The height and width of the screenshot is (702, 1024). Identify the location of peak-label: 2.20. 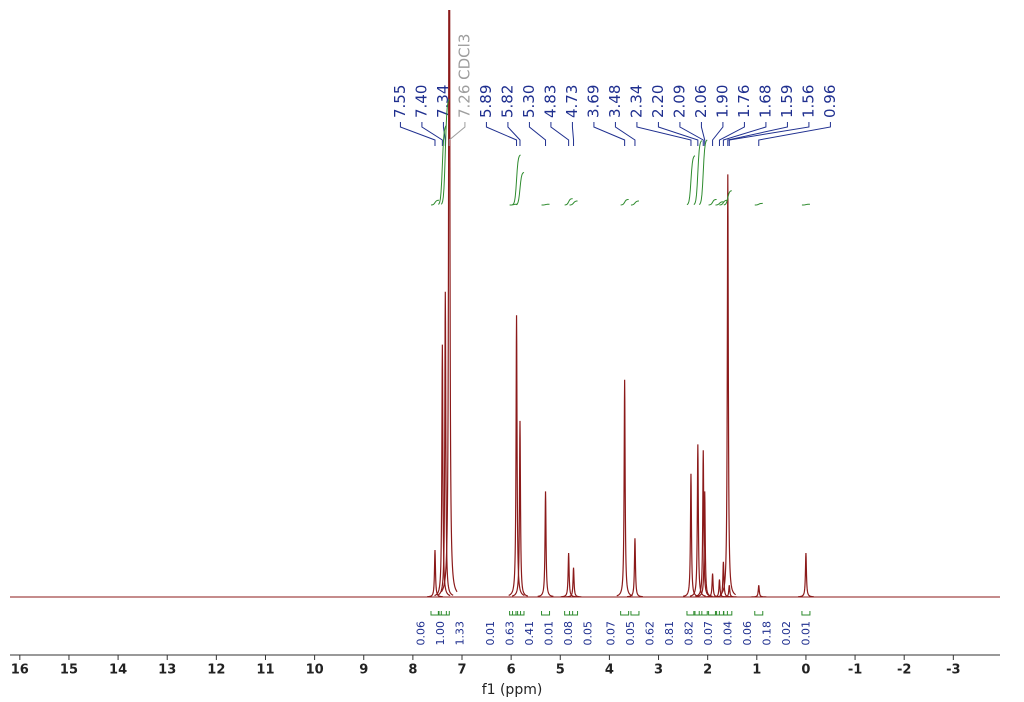
(658, 101).